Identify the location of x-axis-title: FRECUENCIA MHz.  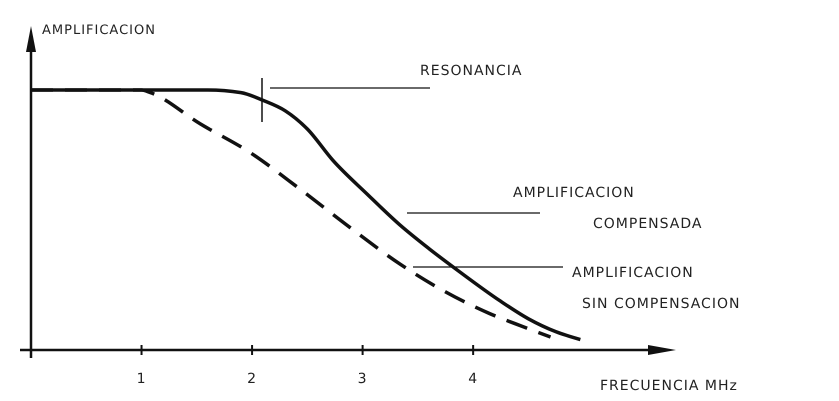
(669, 386).